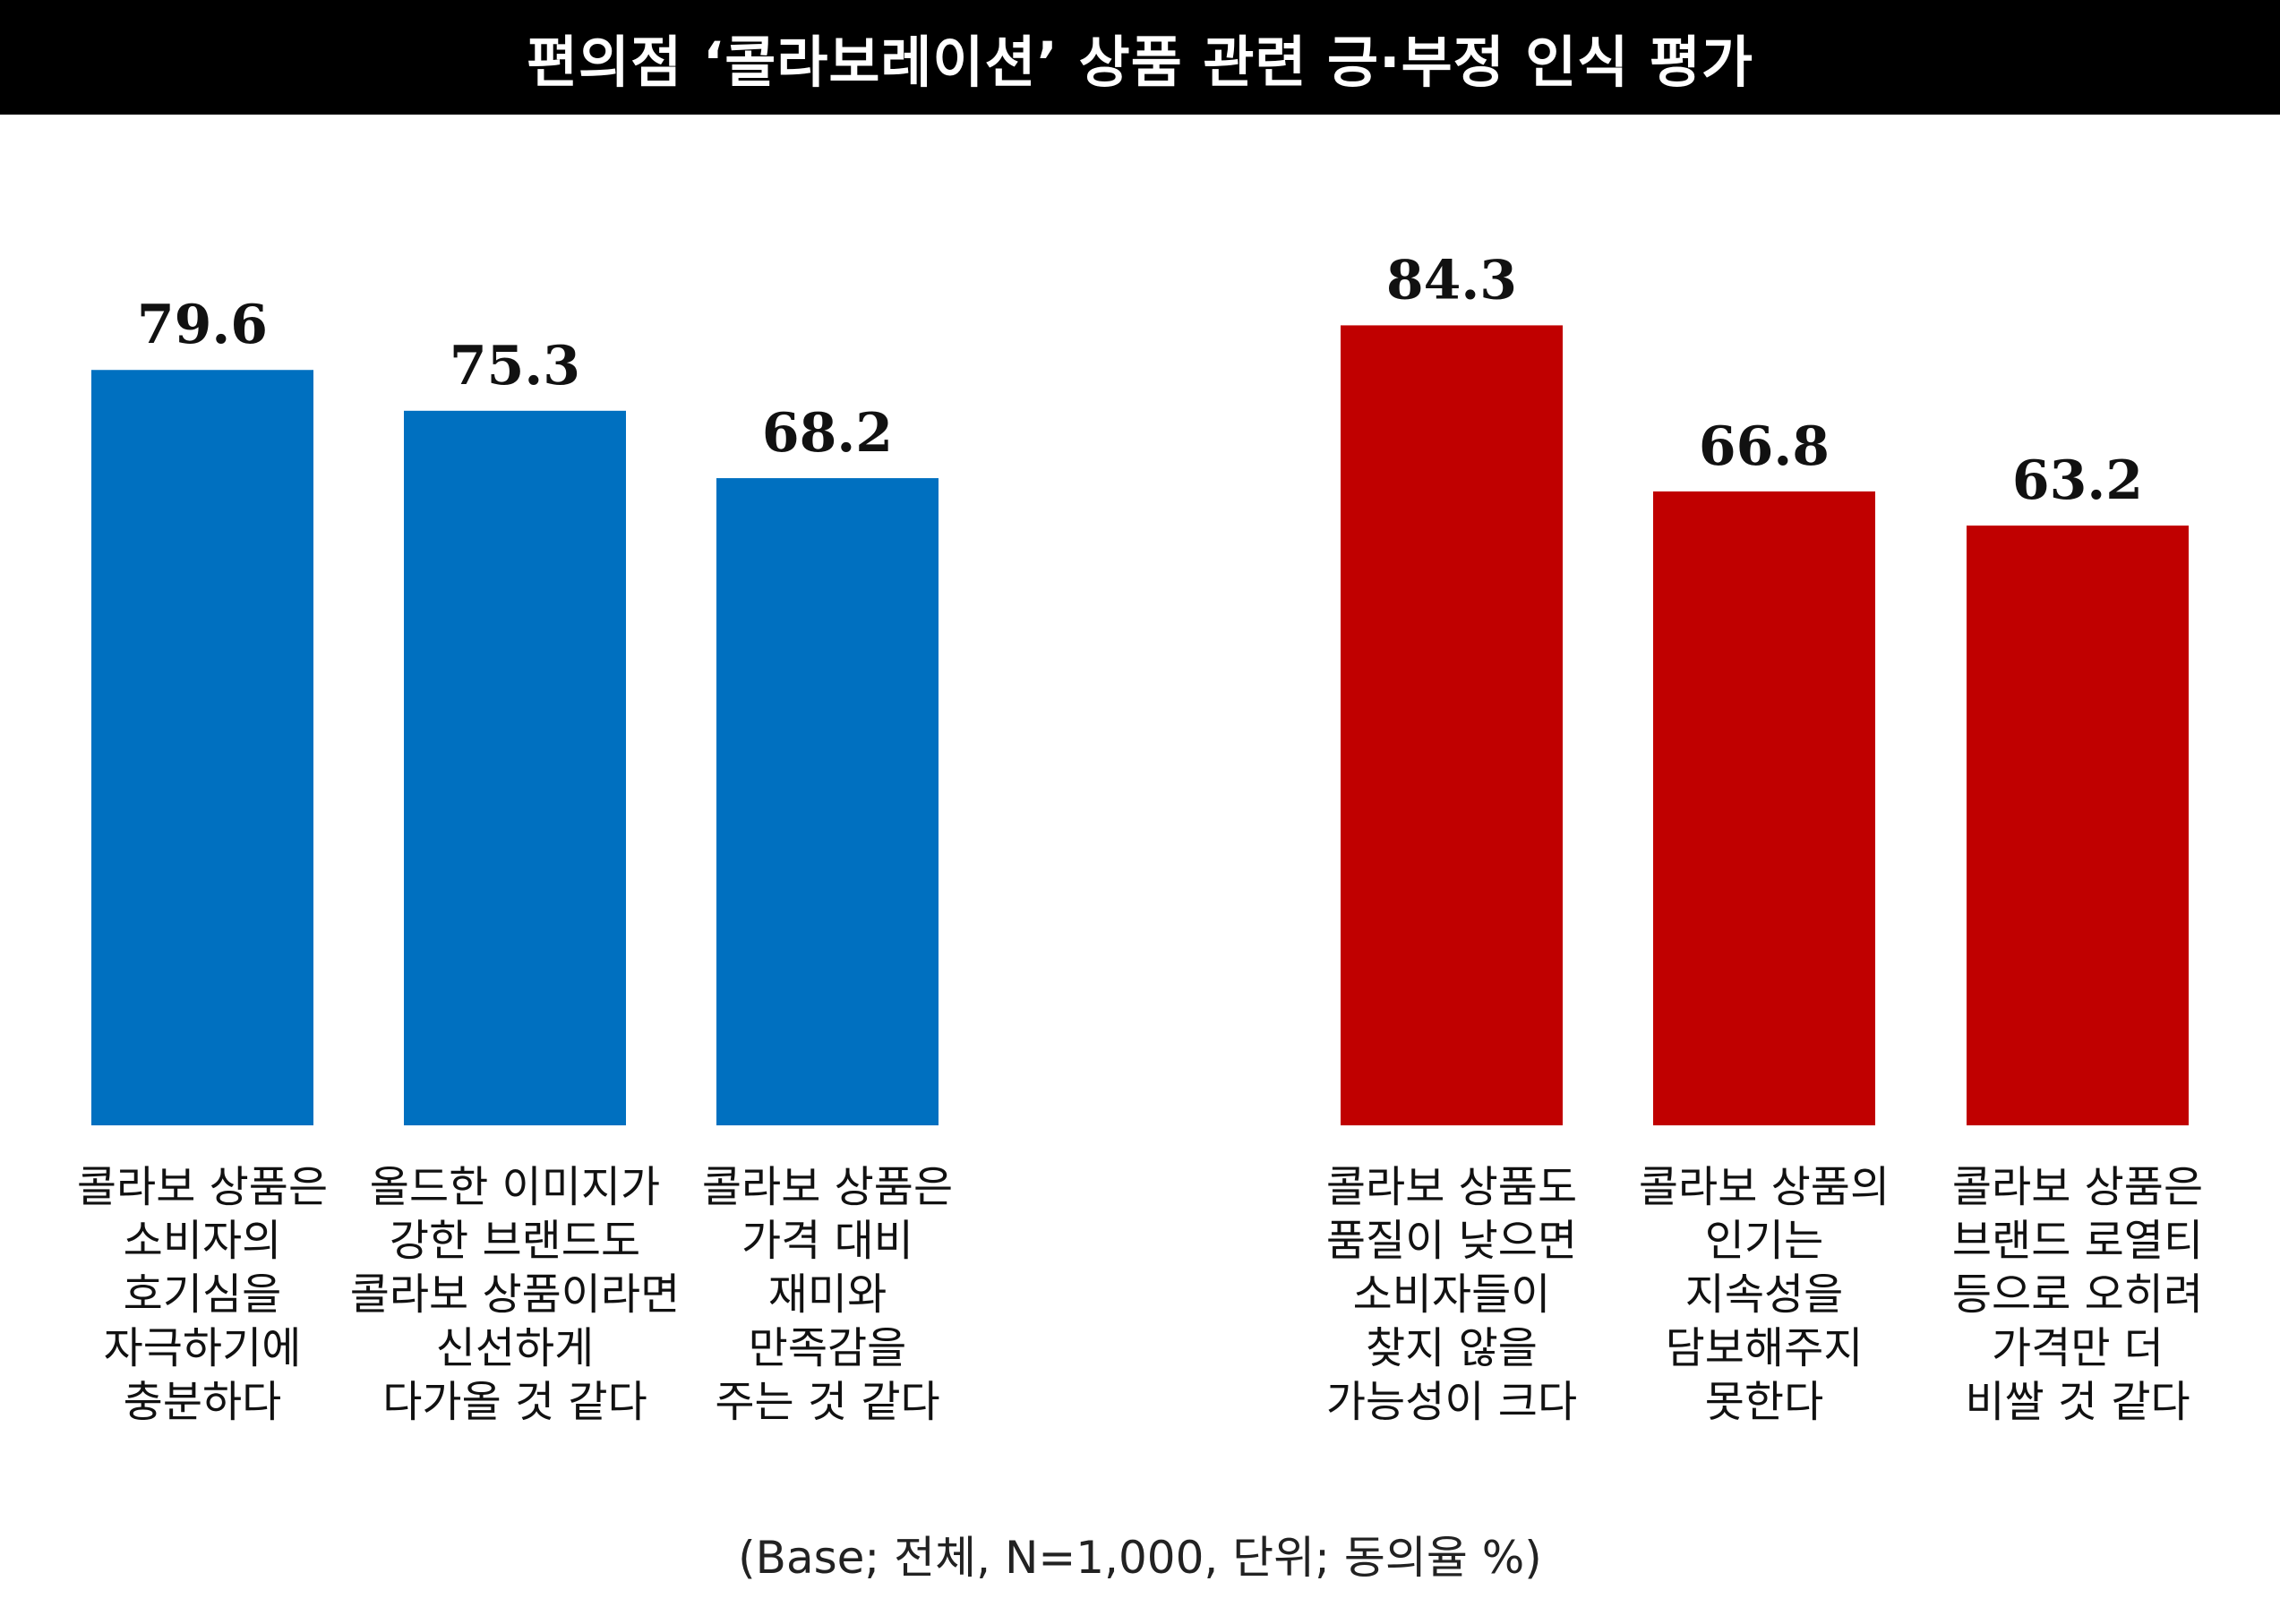  What do you see at coordinates (515, 366) in the screenshot?
I see `value-label-2: 75.3` at bounding box center [515, 366].